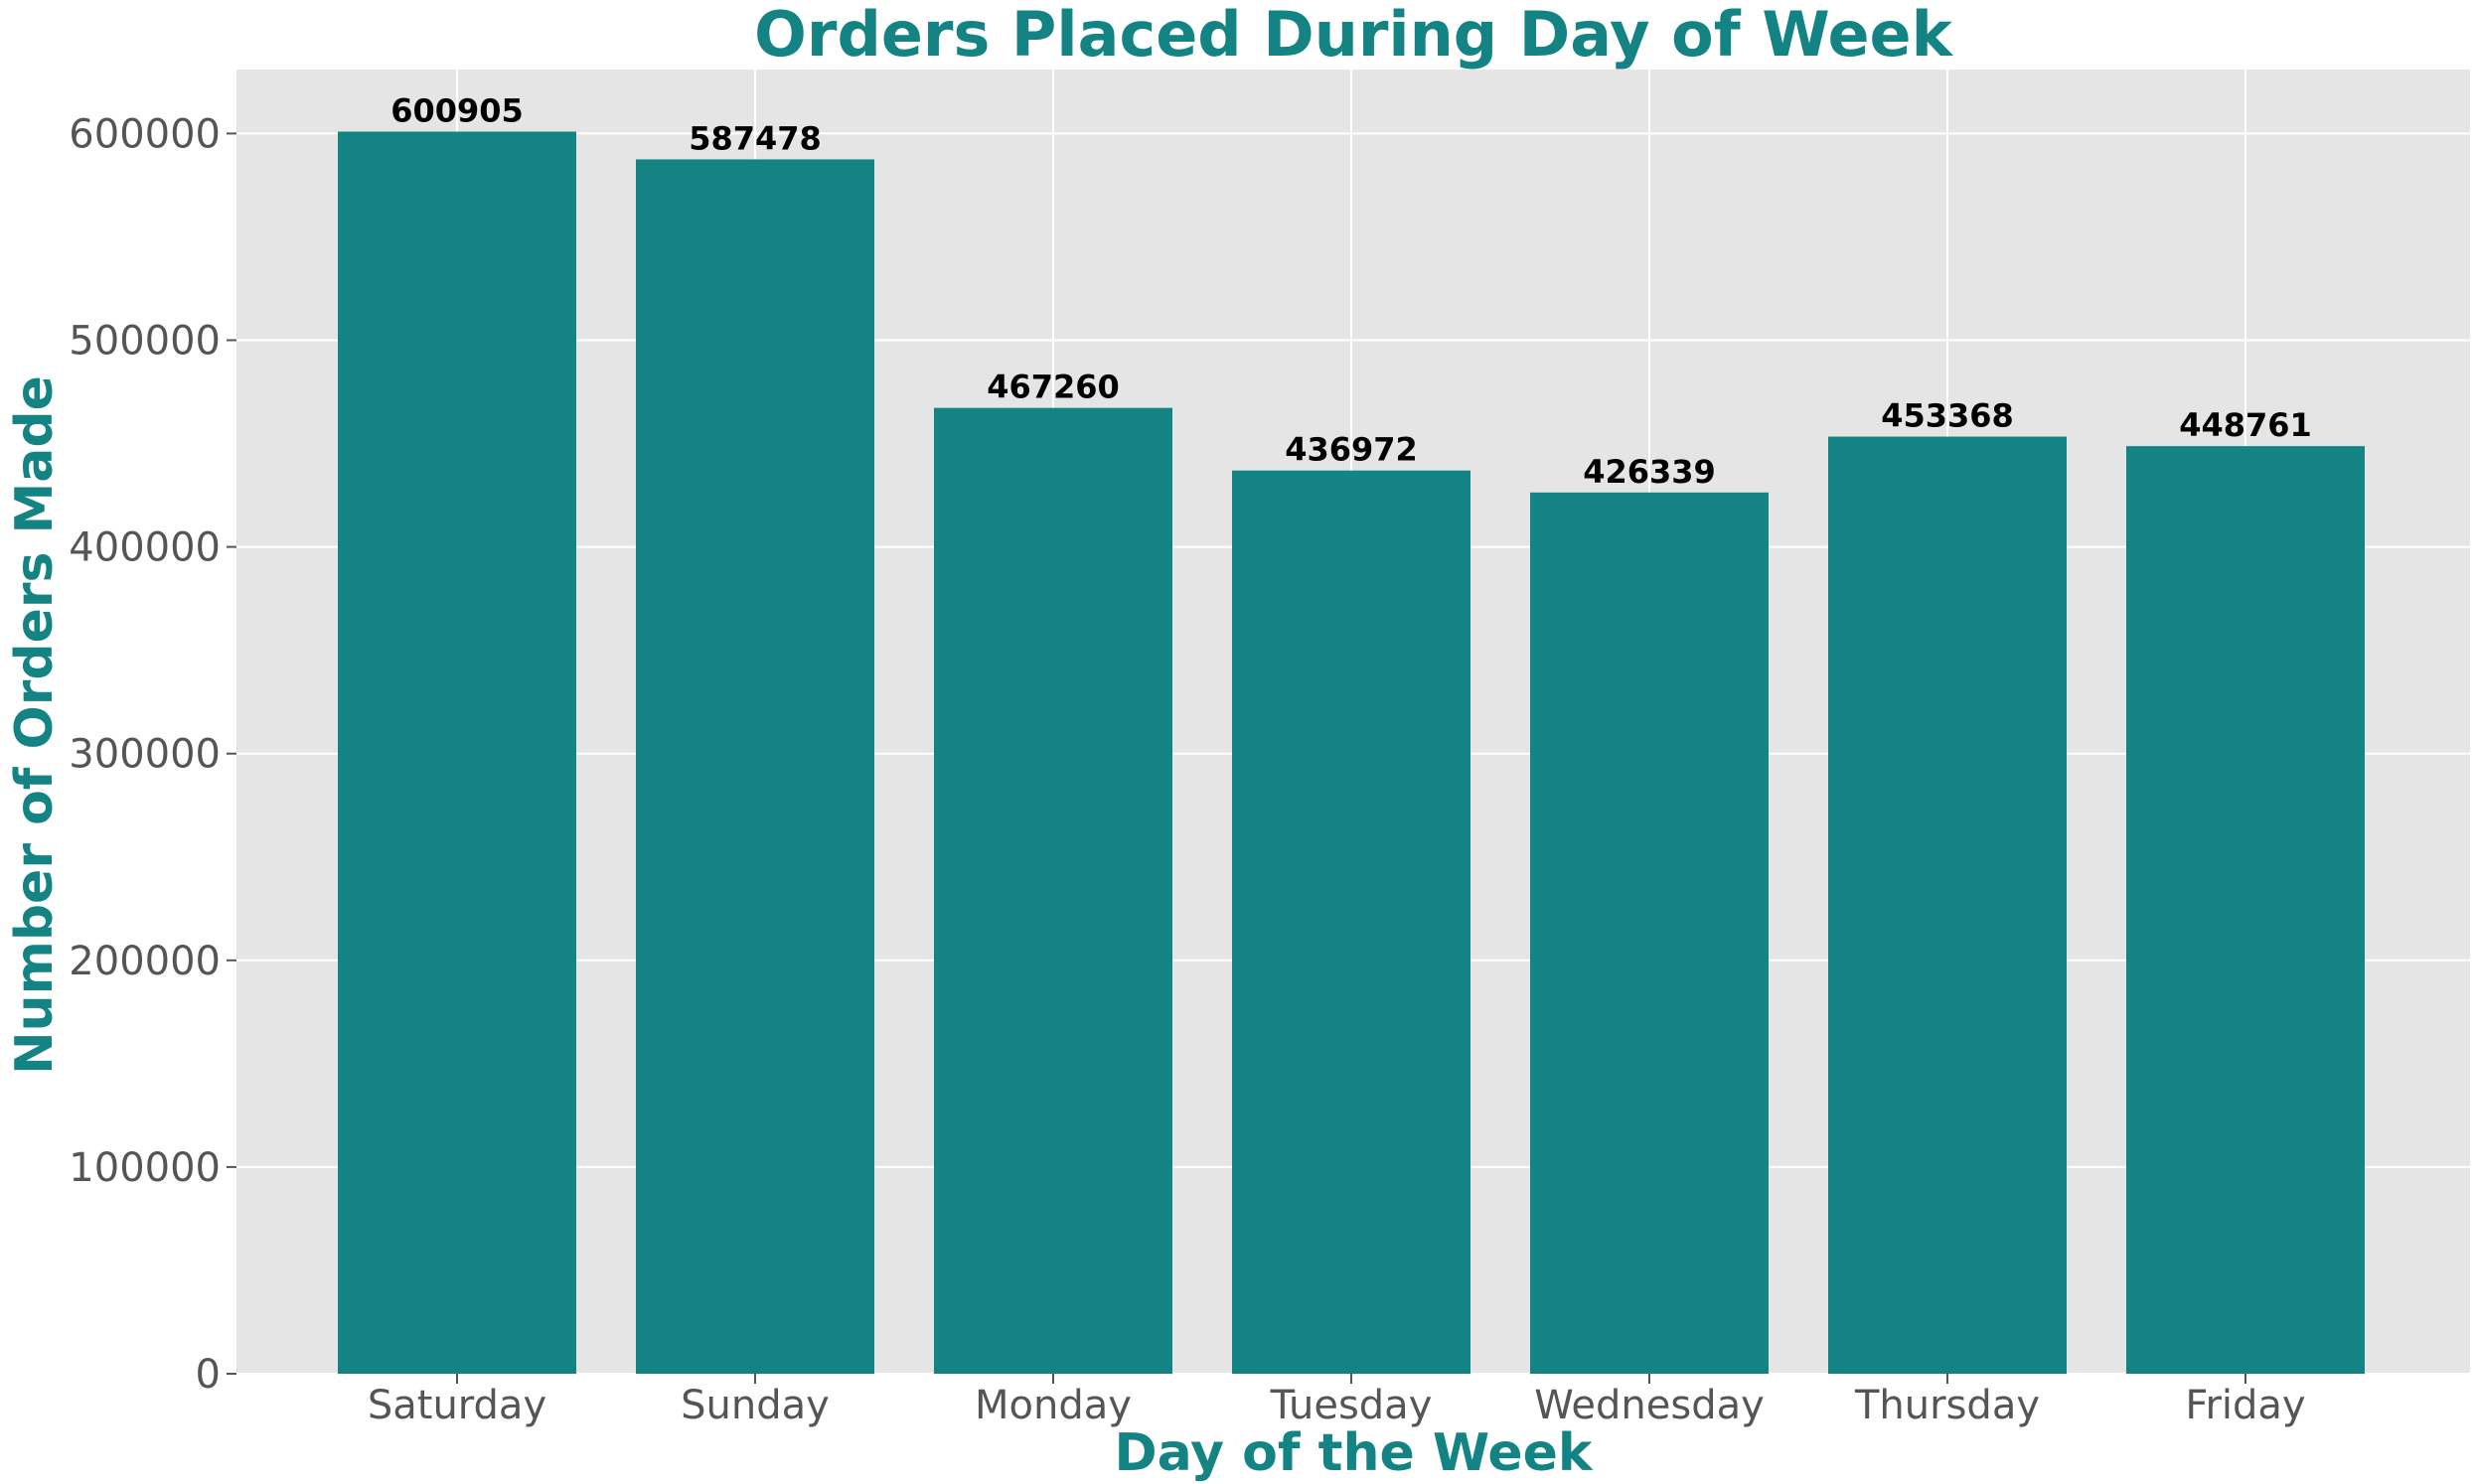 Image resolution: width=2474 pixels, height=1484 pixels. What do you see at coordinates (1947, 1405) in the screenshot?
I see `x-tick-label: Thursday` at bounding box center [1947, 1405].